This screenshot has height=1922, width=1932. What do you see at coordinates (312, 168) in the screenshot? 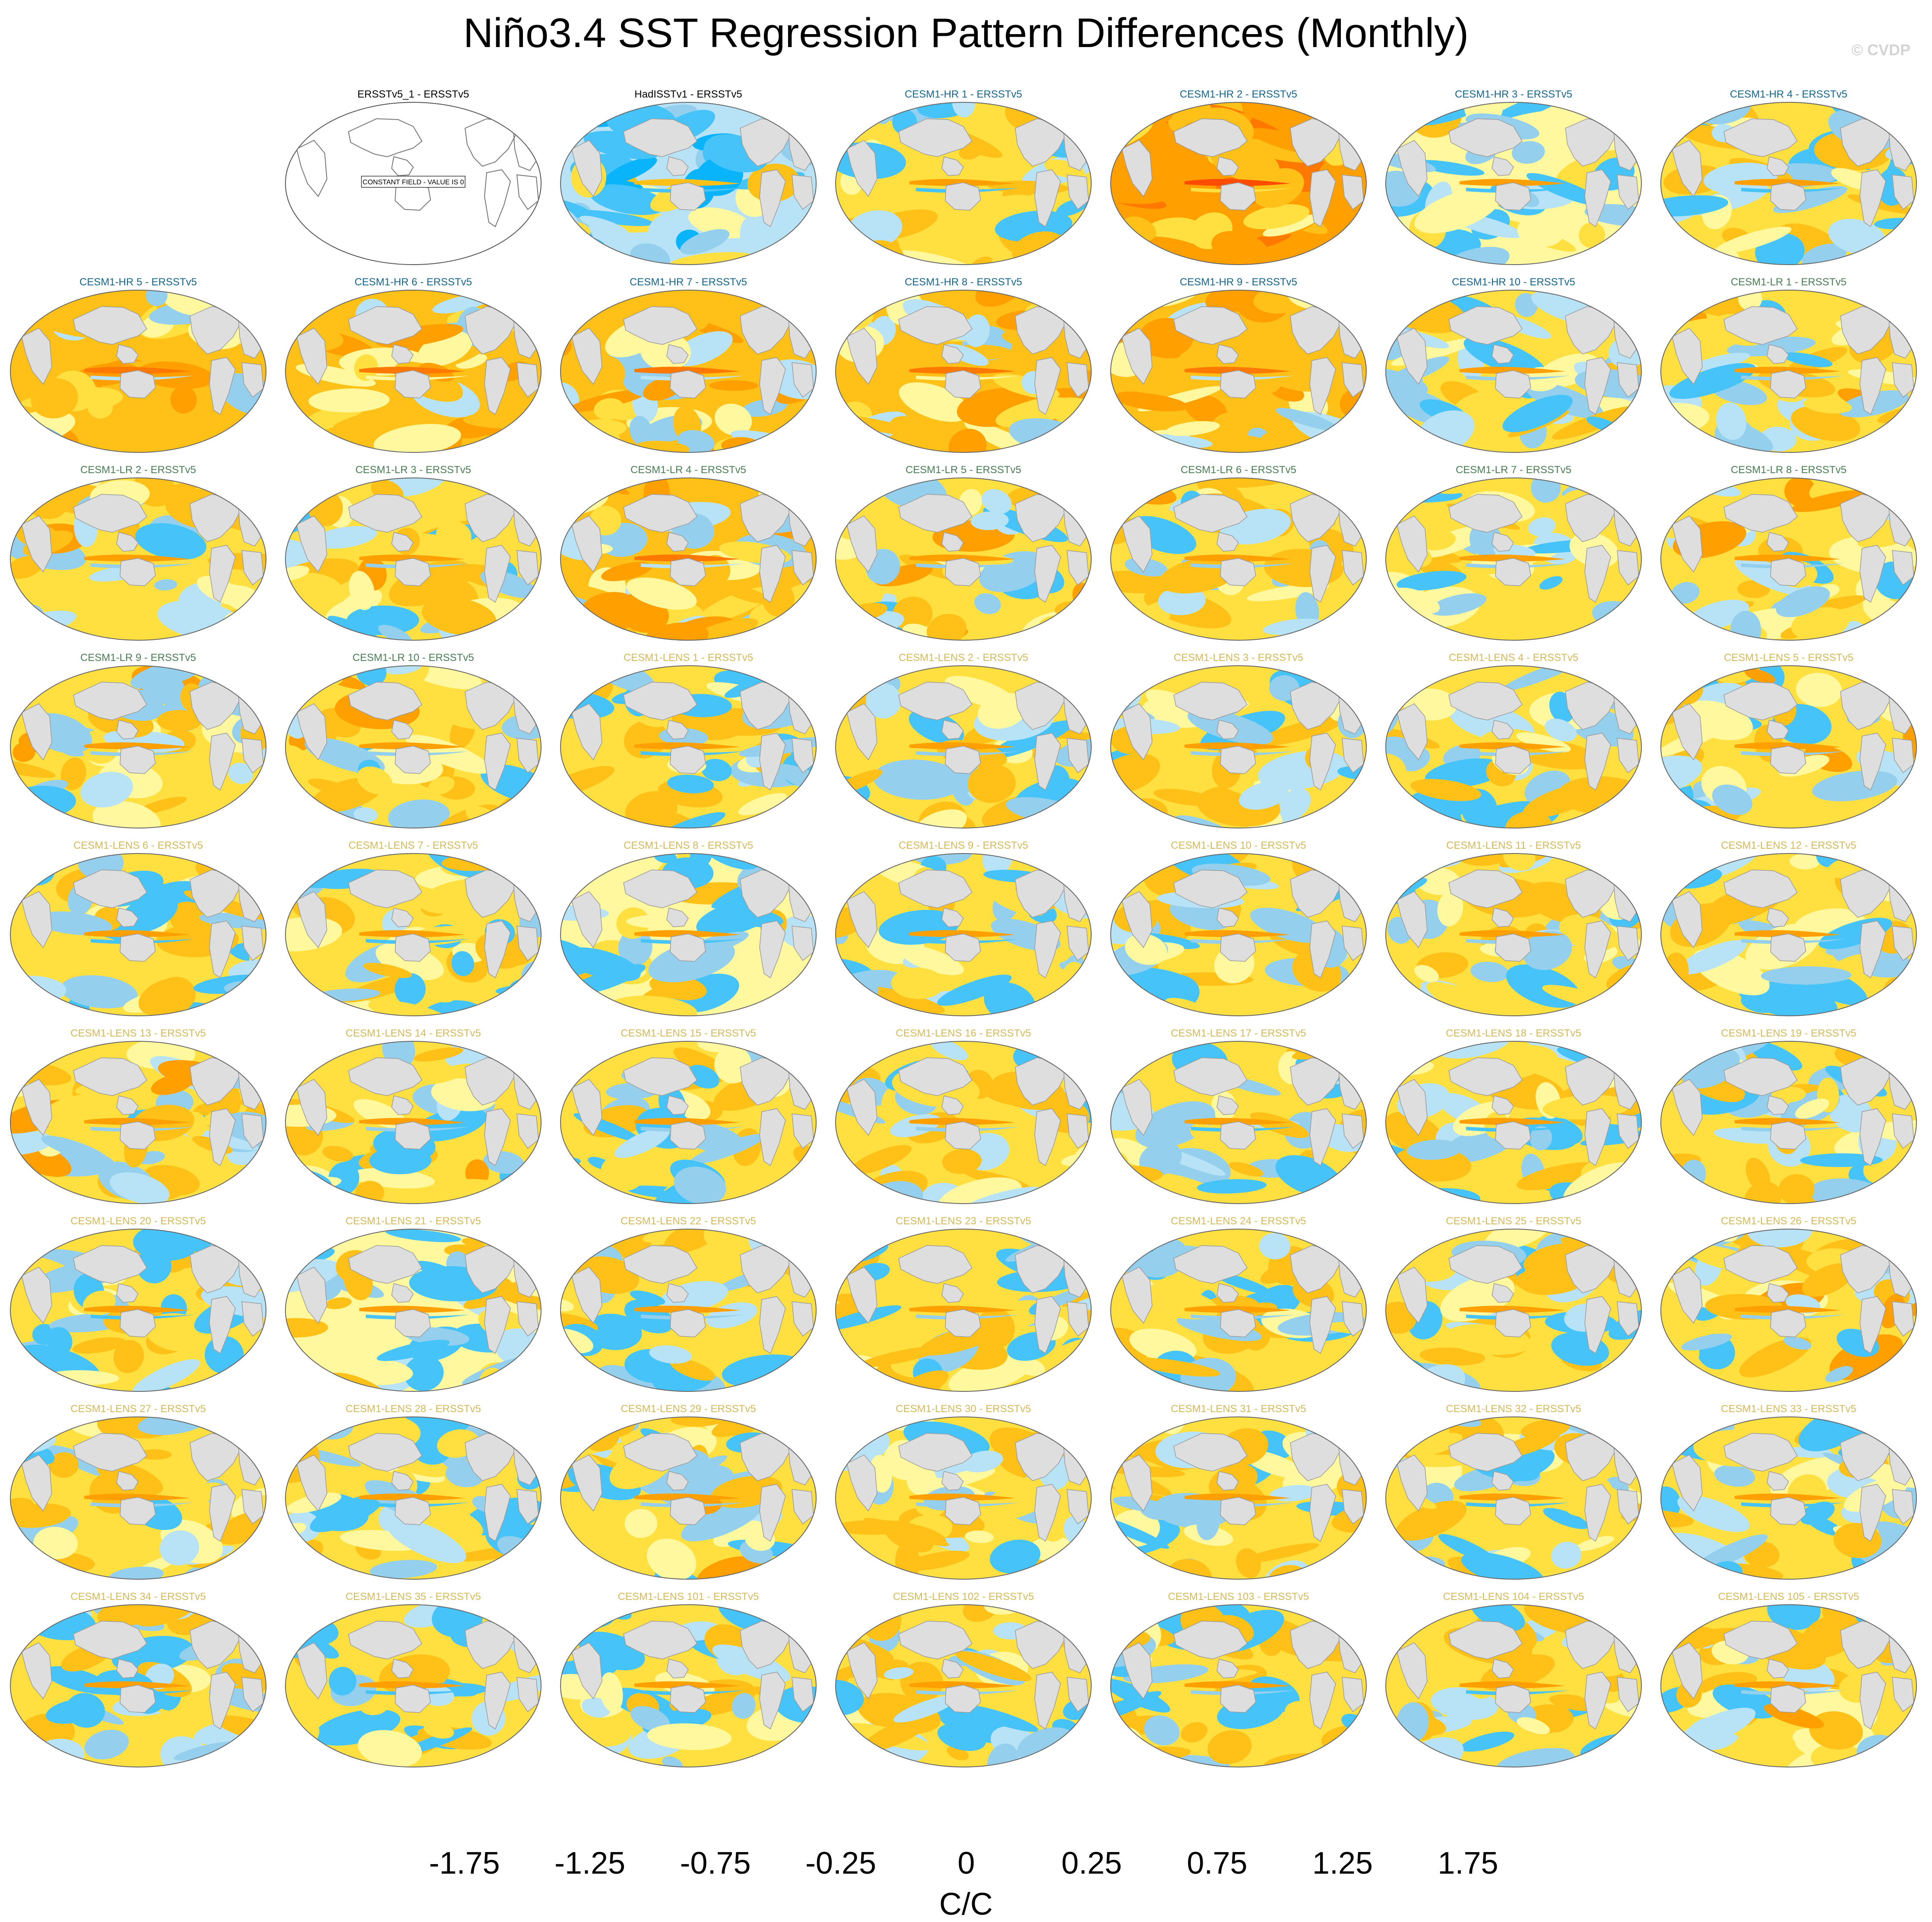
I see `coastline` at bounding box center [312, 168].